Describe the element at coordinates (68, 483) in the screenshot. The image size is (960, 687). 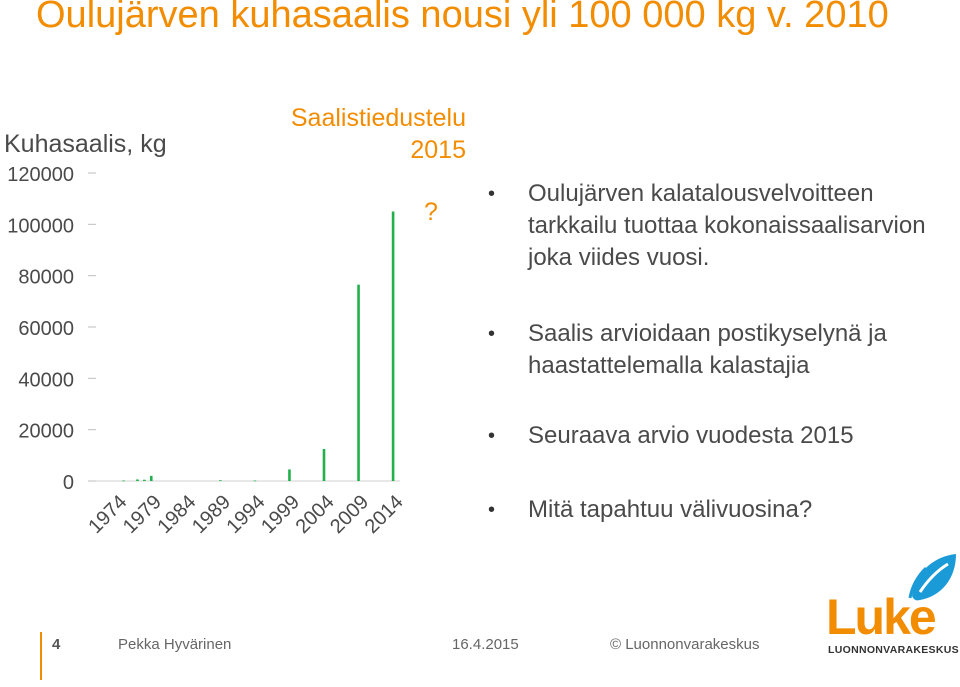
I see `y-tick-label: 0` at that location.